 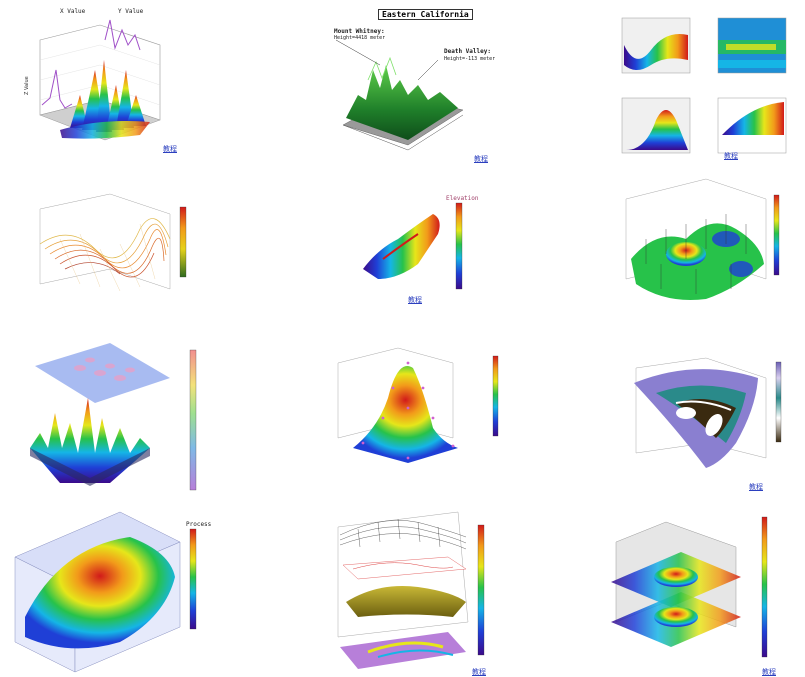 What do you see at coordinates (170, 149) in the screenshot?
I see `tutorial-link-1: 教程` at bounding box center [170, 149].